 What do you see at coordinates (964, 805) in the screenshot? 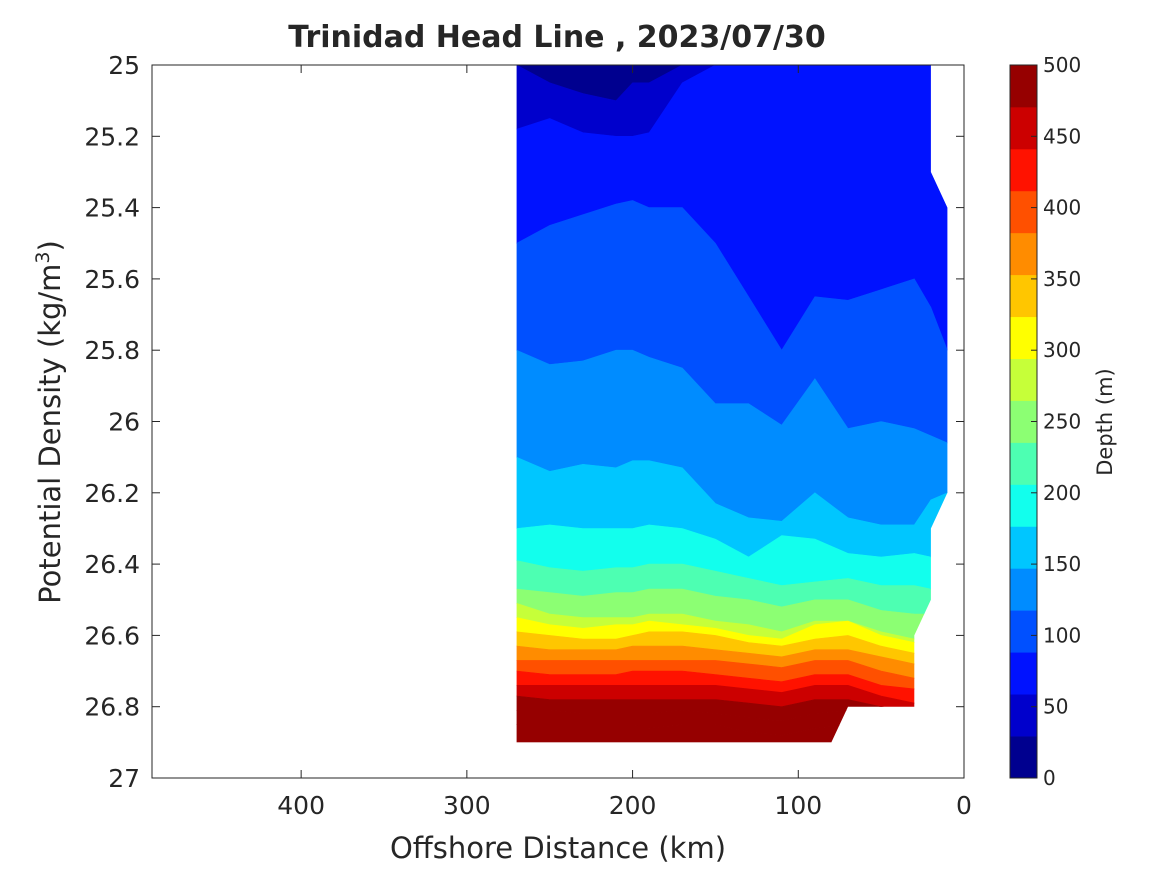
I see `x-tick-label: 0` at bounding box center [964, 805].